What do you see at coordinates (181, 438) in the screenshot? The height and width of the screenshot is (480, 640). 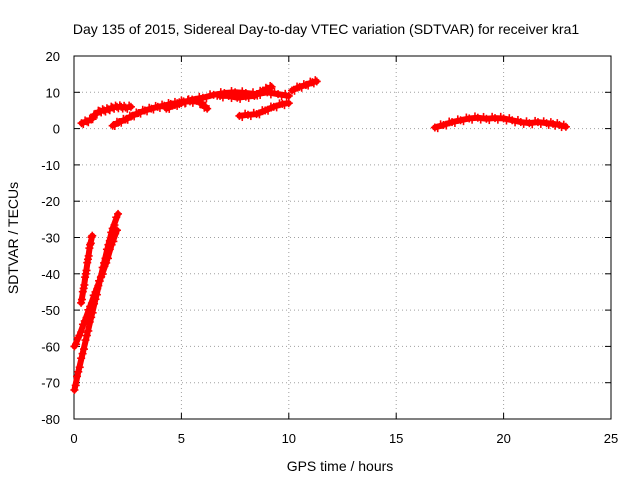 I see `x-tick-label: 5` at bounding box center [181, 438].